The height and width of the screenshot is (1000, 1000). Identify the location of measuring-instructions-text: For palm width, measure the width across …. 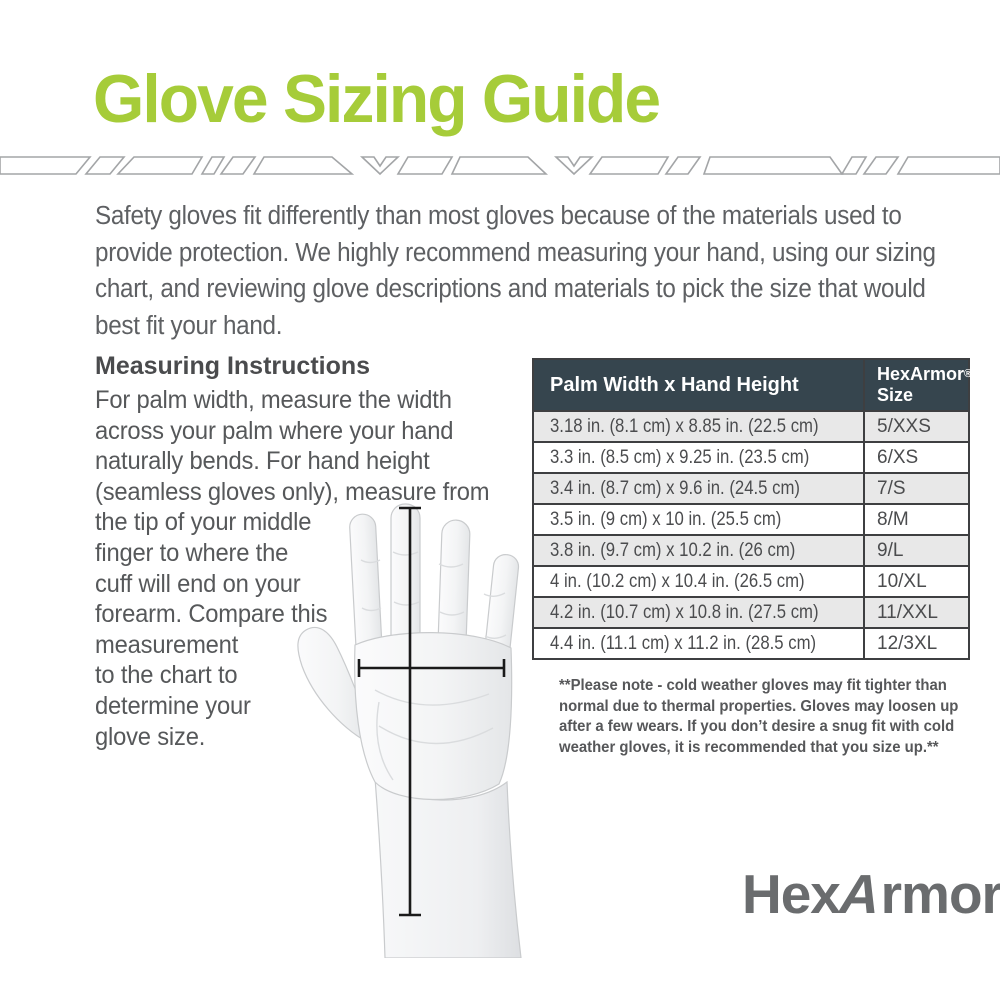
(292, 568).